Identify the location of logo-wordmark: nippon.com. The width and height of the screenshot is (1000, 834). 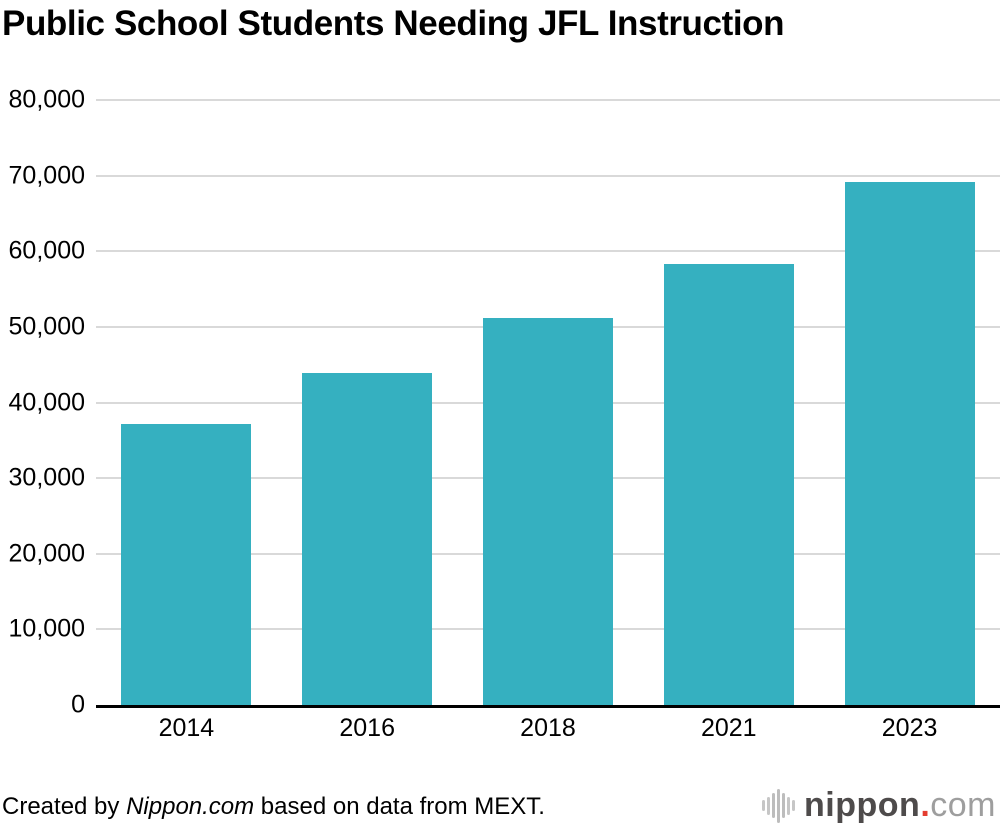
(900, 805).